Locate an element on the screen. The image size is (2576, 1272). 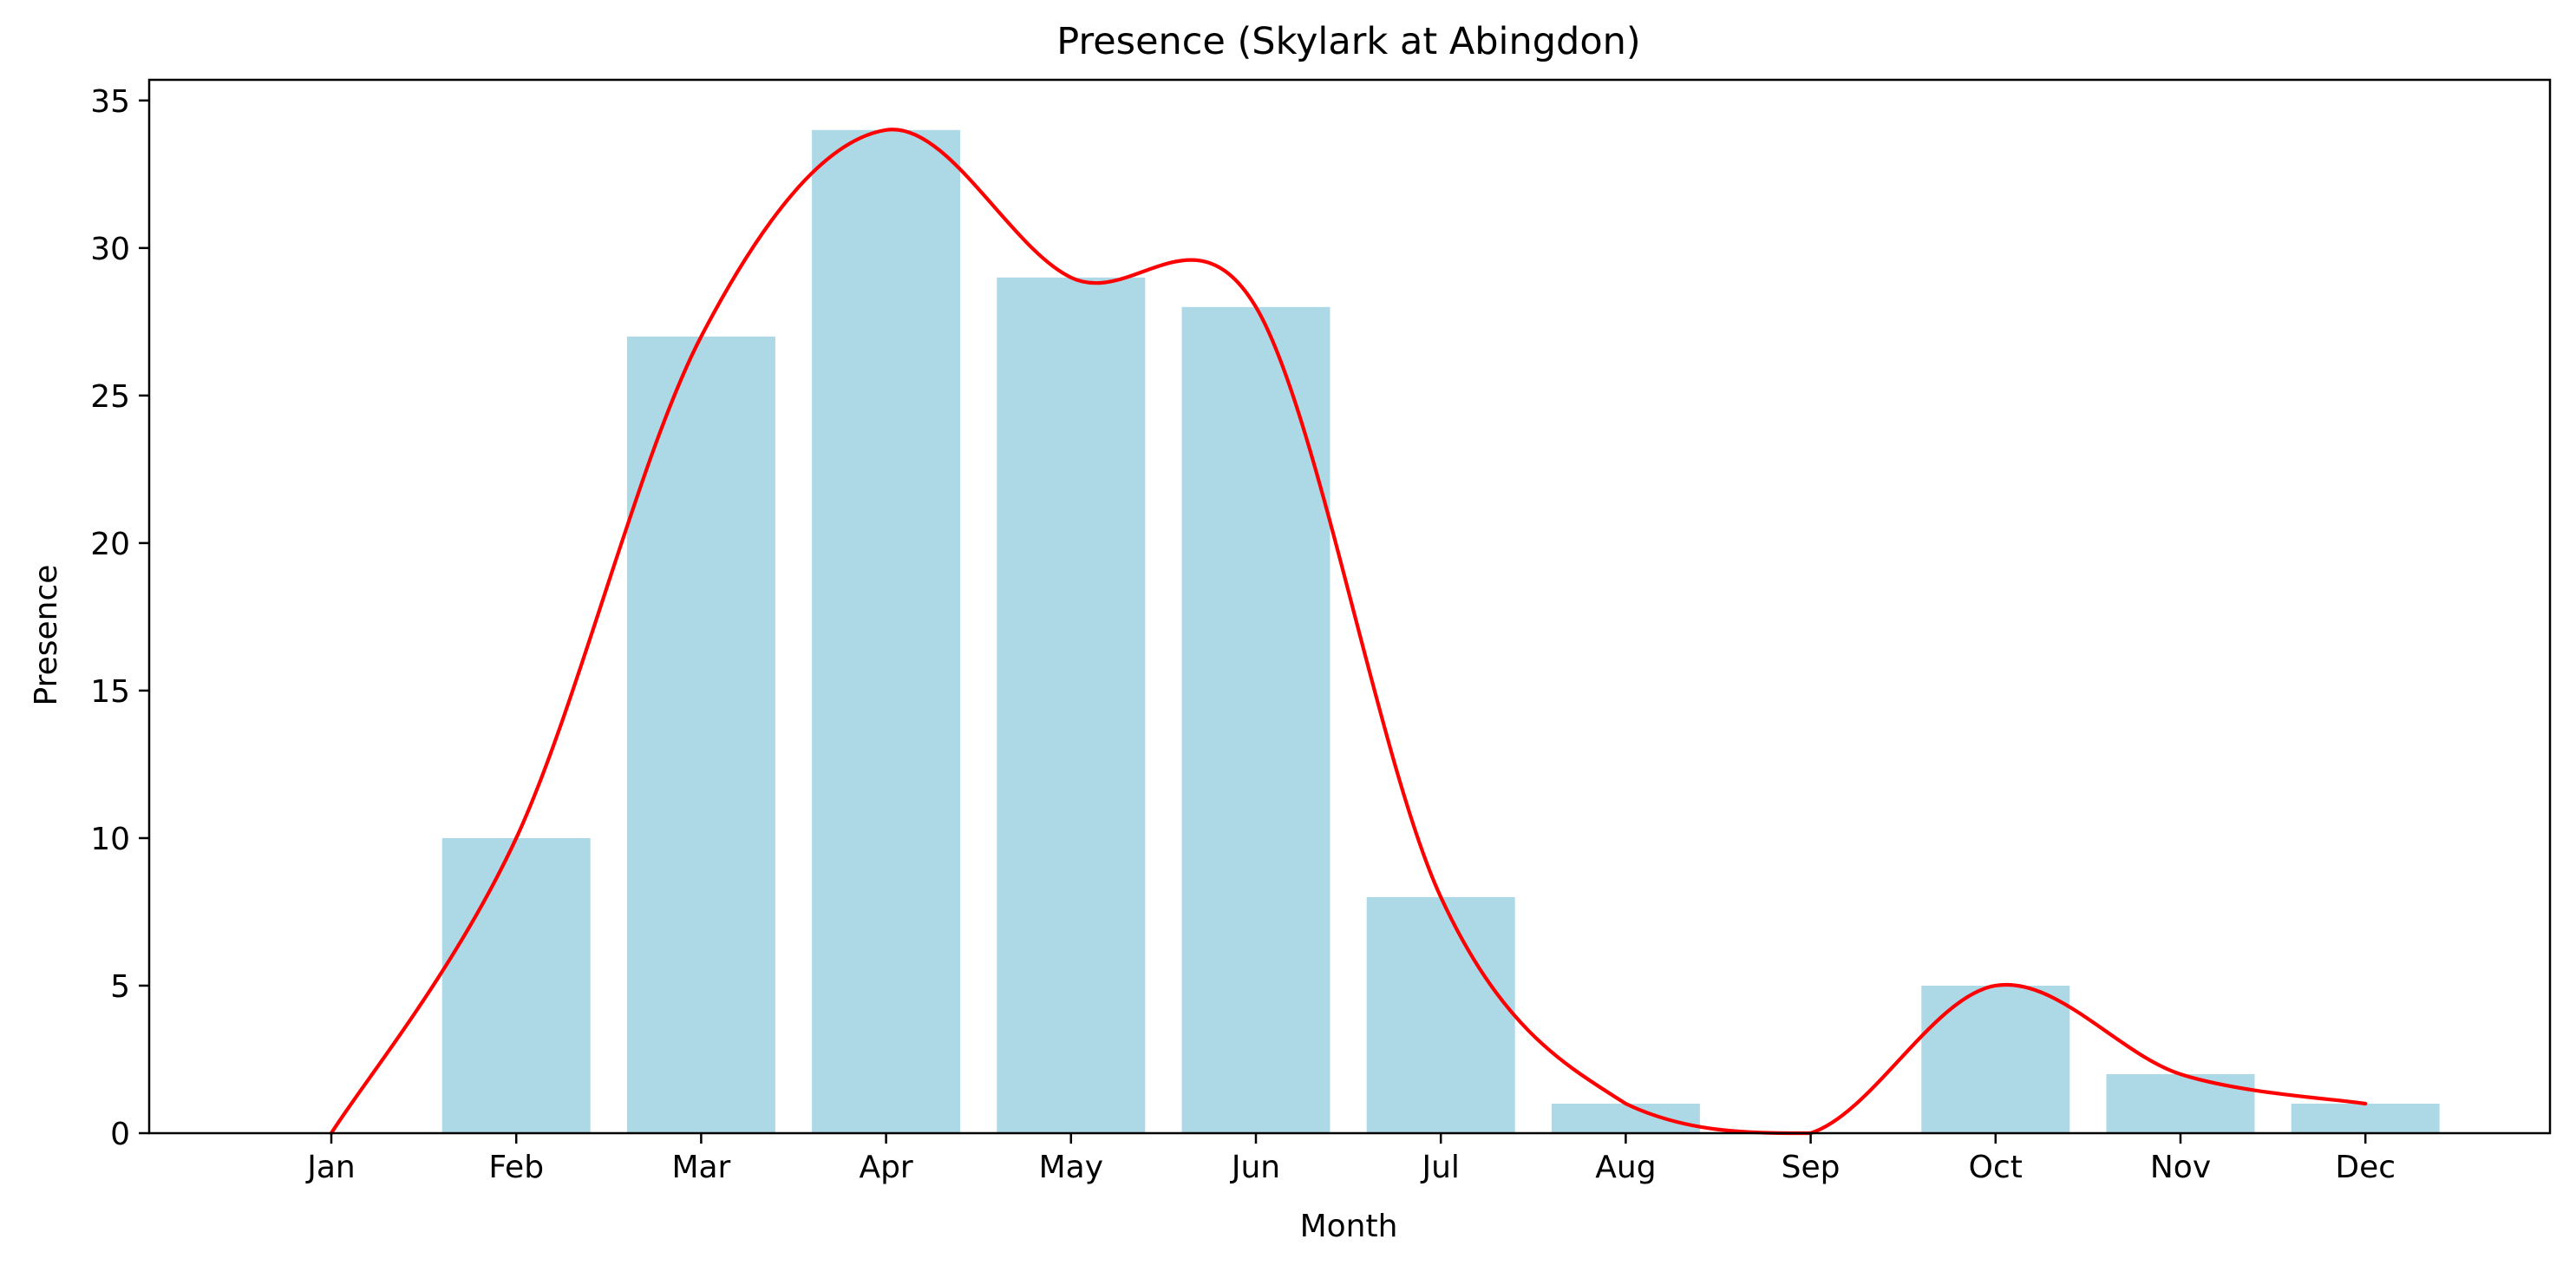
y-axis-label: Presence is located at coordinates (46, 635).